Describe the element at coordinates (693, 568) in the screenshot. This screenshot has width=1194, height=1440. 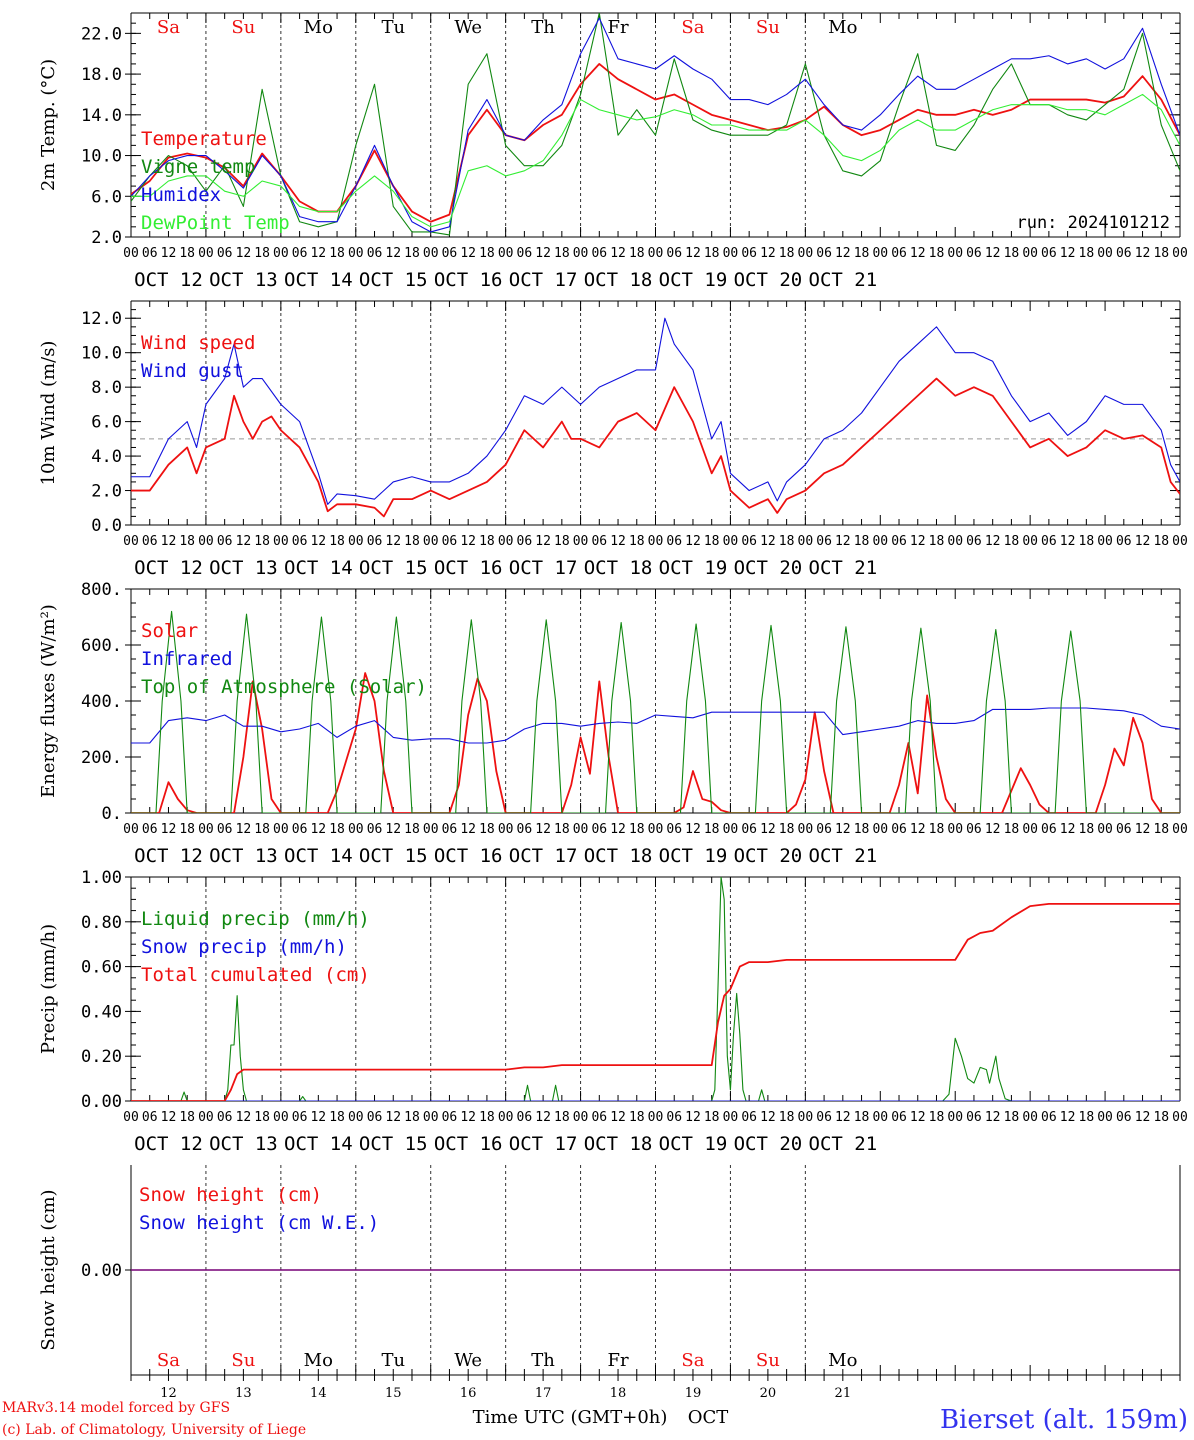
I see `date-label: OCT 19` at that location.